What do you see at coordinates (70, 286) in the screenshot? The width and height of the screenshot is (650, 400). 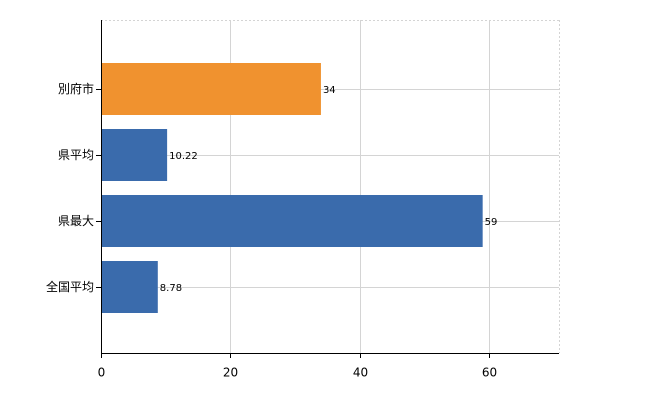 I see `y-tick-label: 全国平均` at bounding box center [70, 286].